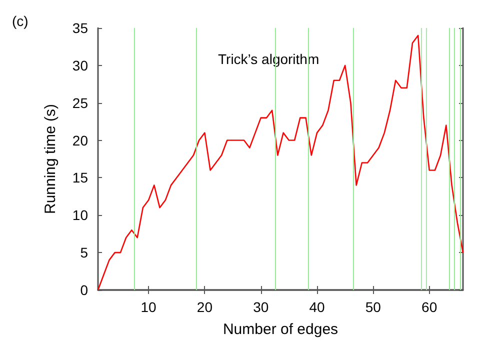  I want to click on y-tick-label: 10, so click(80, 215).